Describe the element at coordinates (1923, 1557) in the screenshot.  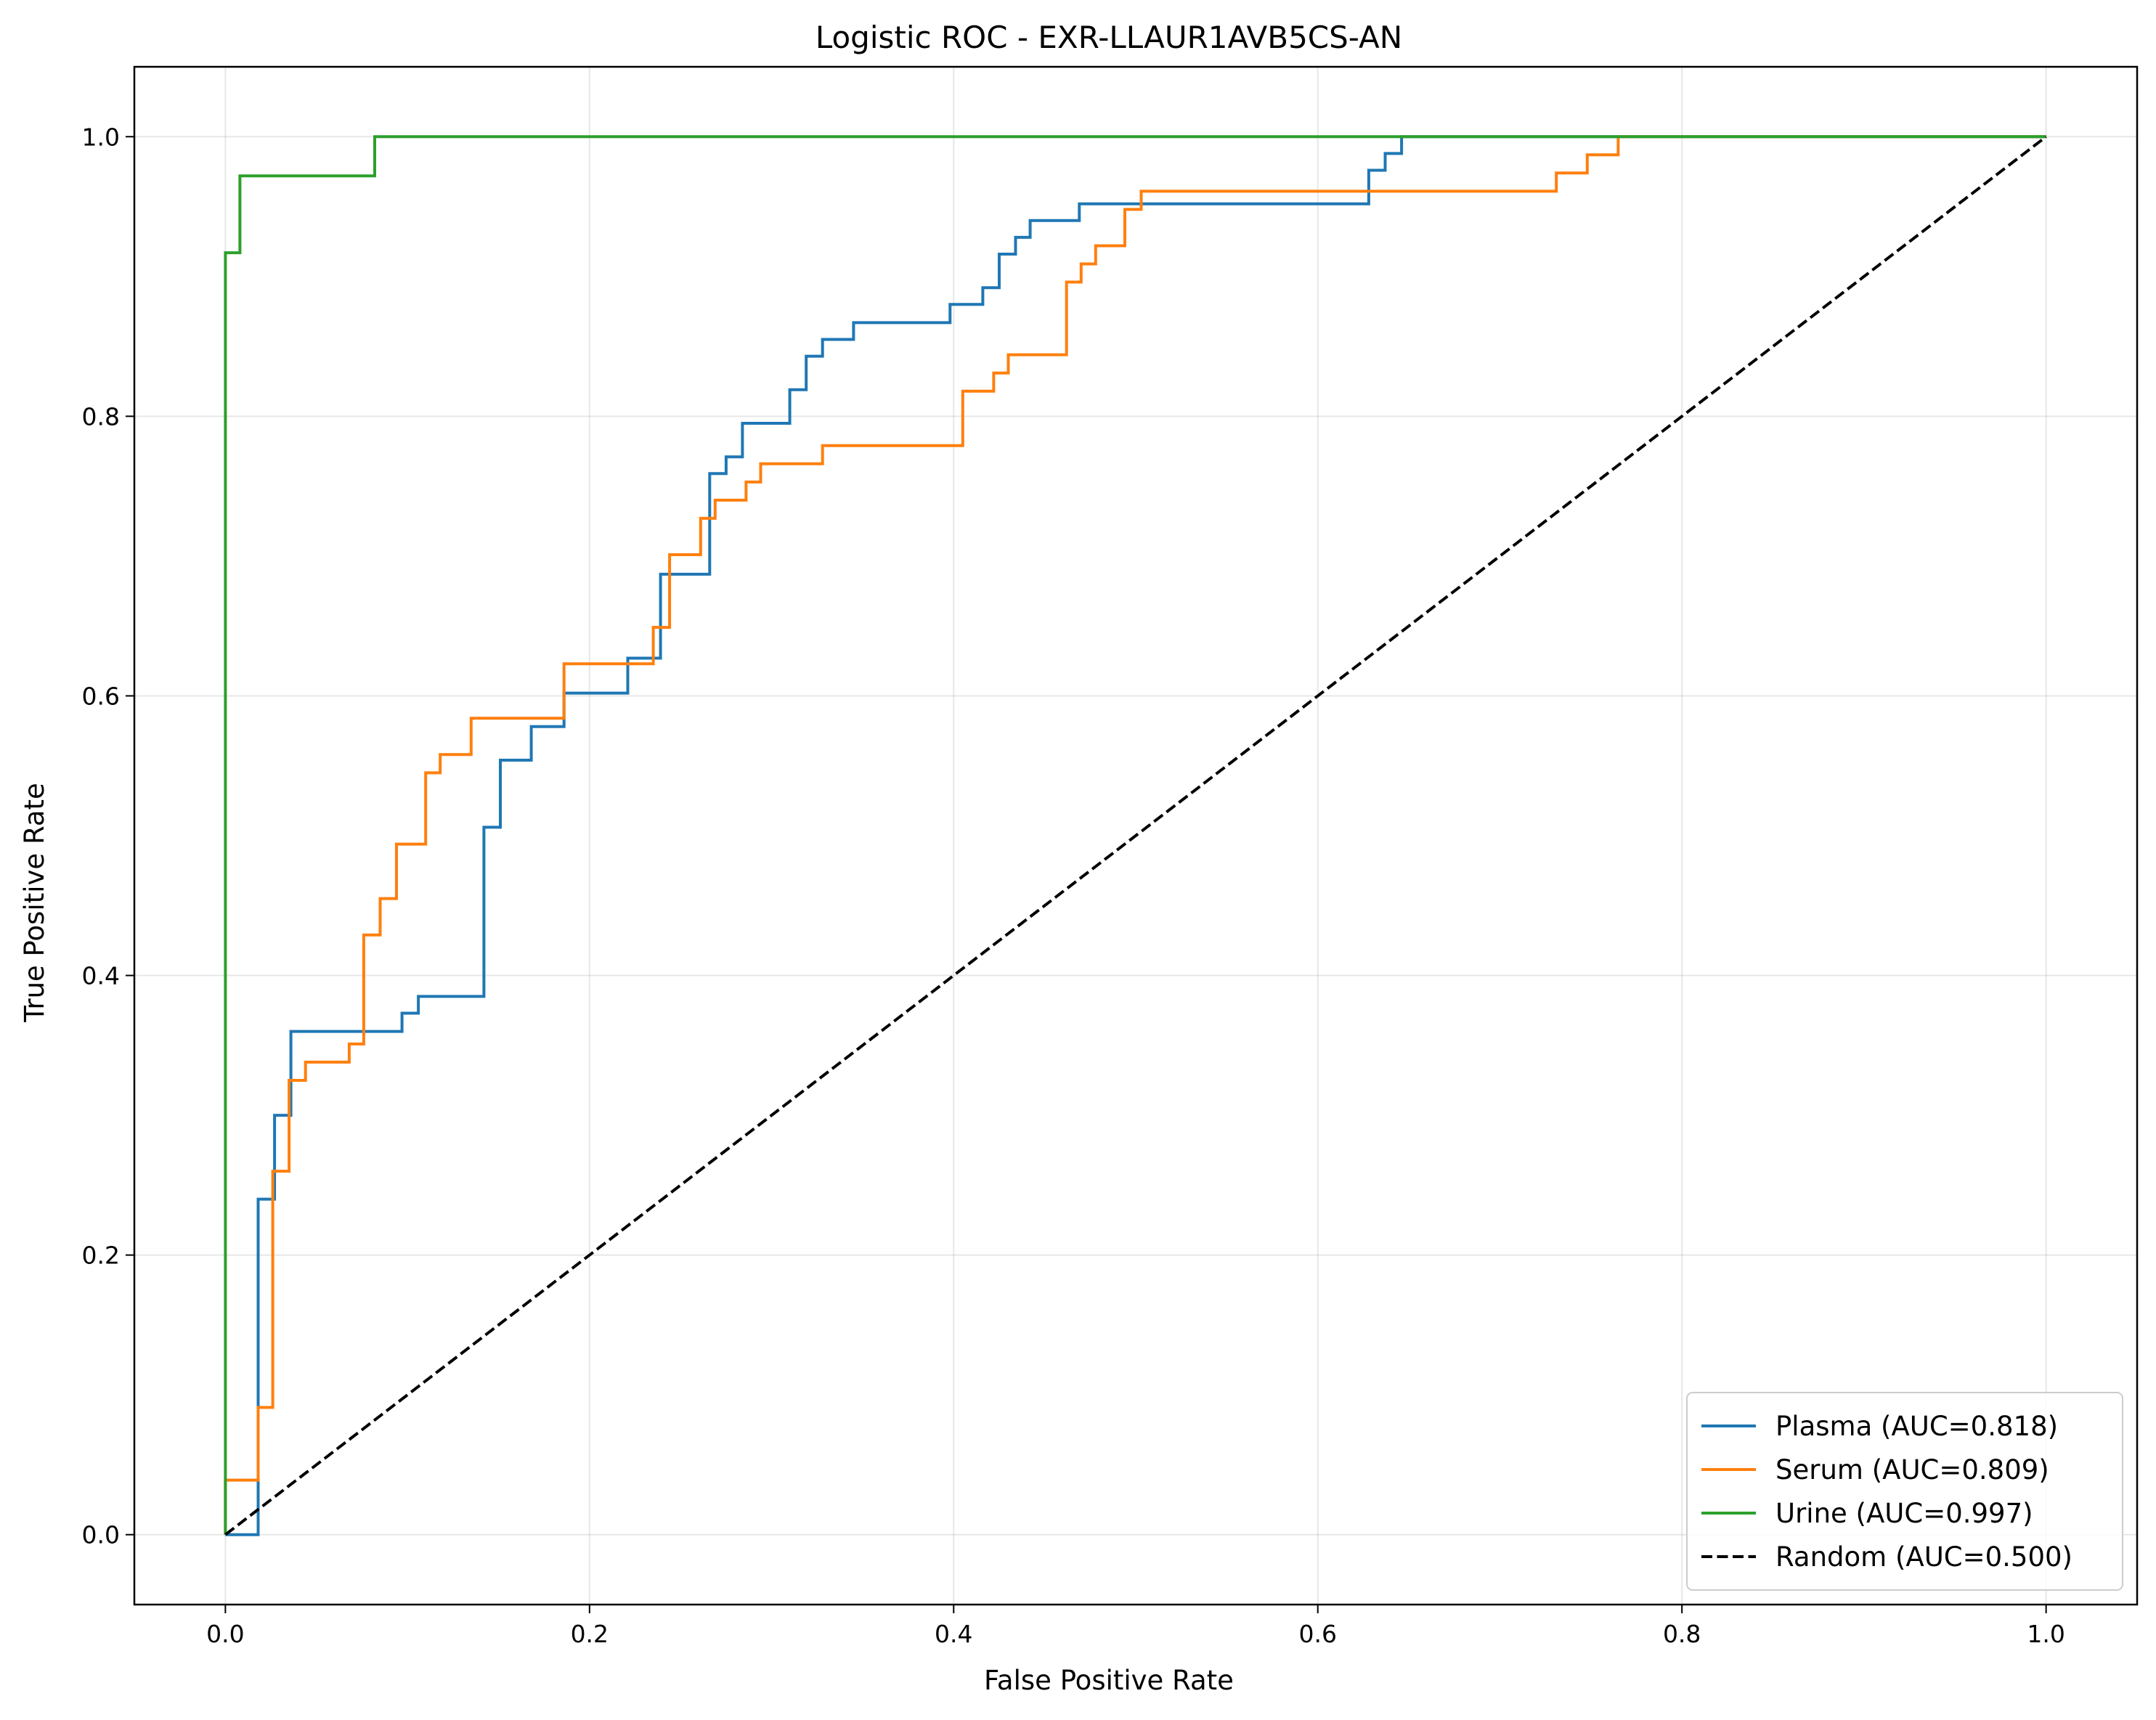
I see `legend-label: Random (AUC=0.500)` at that location.